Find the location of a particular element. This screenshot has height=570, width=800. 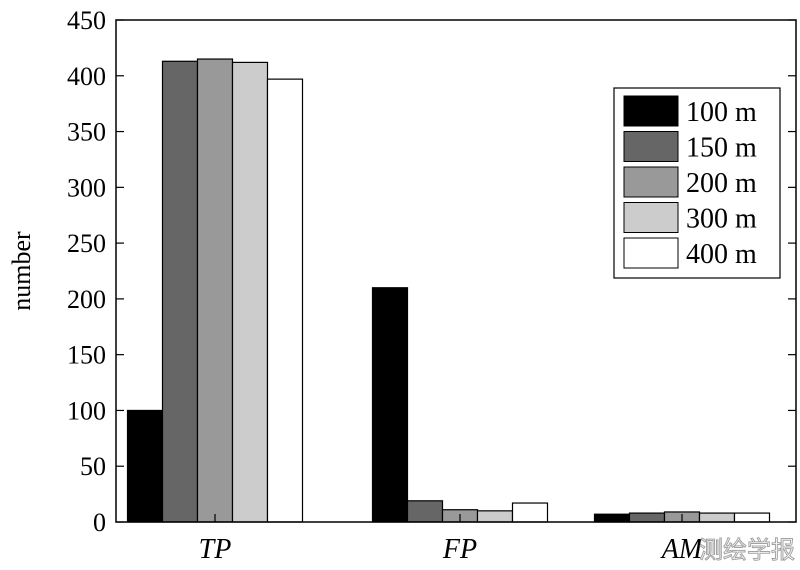

legend-label: 200 m is located at coordinates (721, 183).